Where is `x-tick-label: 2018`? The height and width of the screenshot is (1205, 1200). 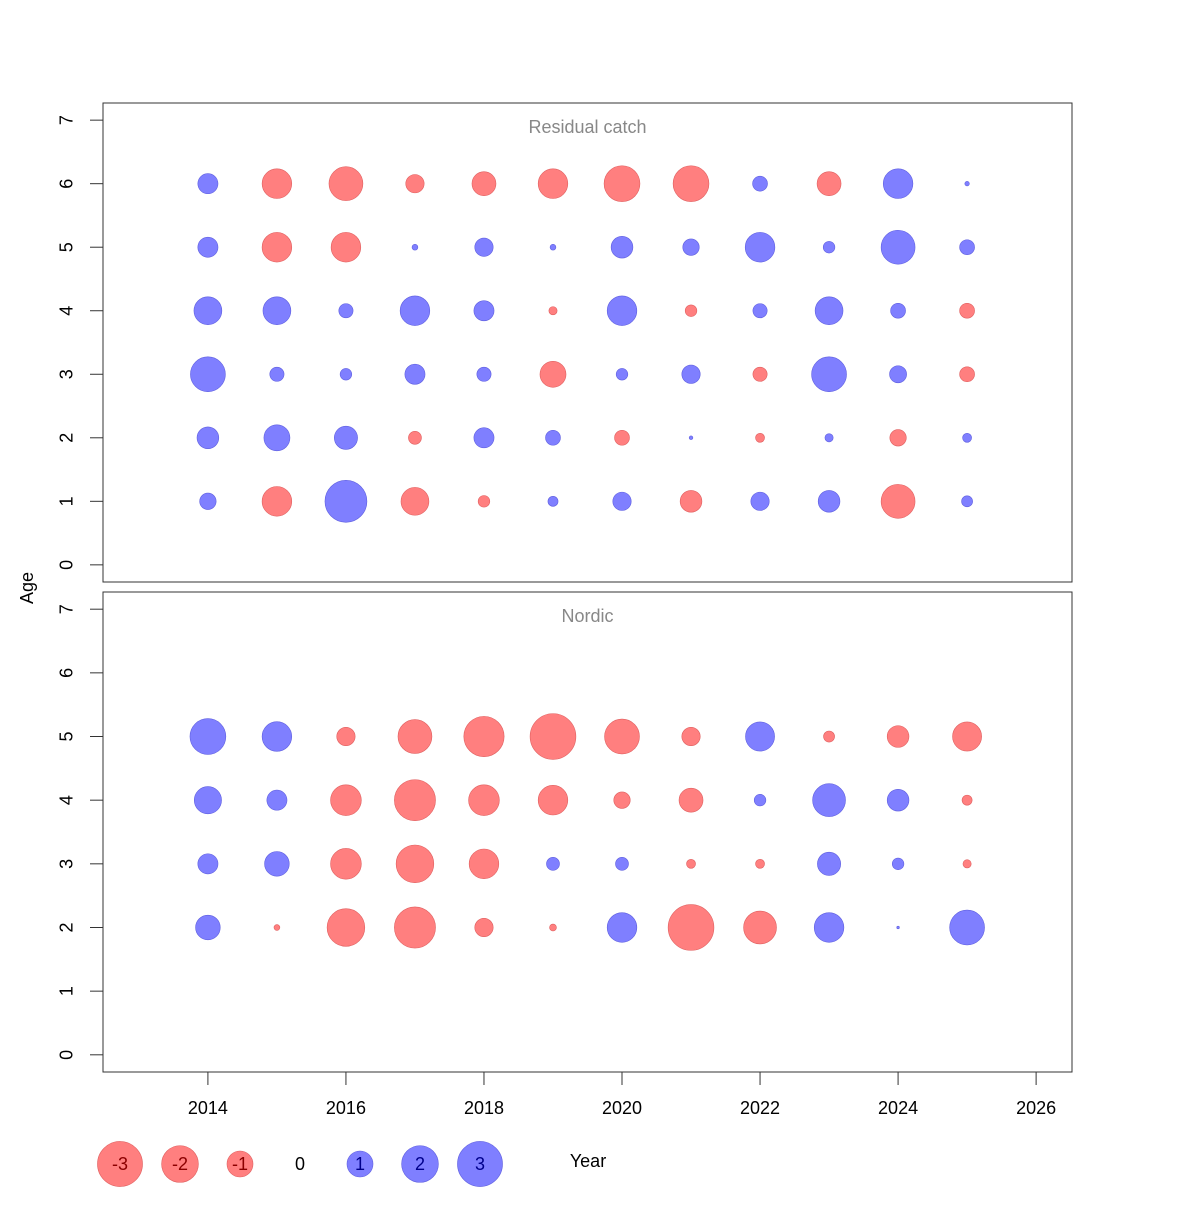 x-tick-label: 2018 is located at coordinates (484, 1108).